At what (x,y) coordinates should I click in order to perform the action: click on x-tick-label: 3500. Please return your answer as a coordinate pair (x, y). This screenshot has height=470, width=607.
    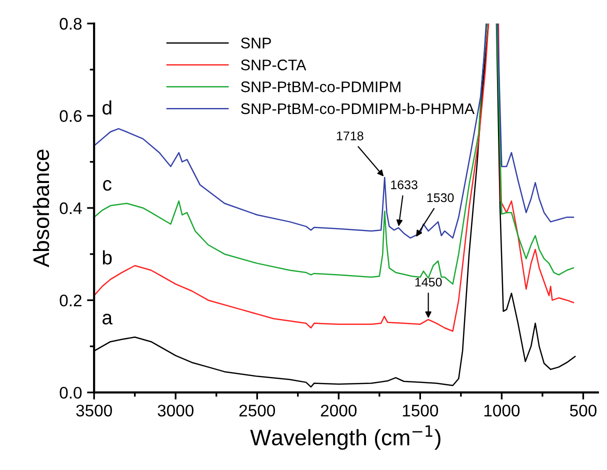
    Looking at the image, I should click on (94, 410).